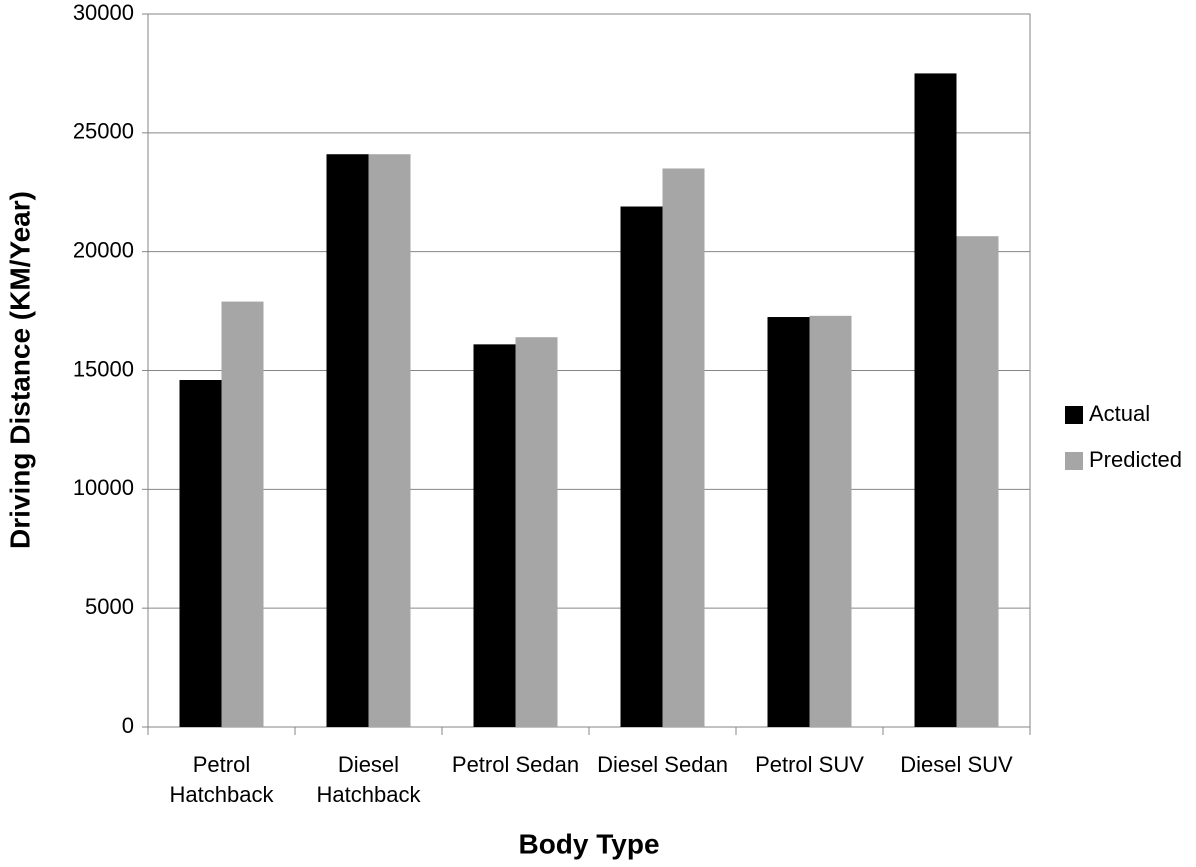 This screenshot has height=867, width=1196. Describe the element at coordinates (103, 487) in the screenshot. I see `y-tick-label: 10000` at that location.